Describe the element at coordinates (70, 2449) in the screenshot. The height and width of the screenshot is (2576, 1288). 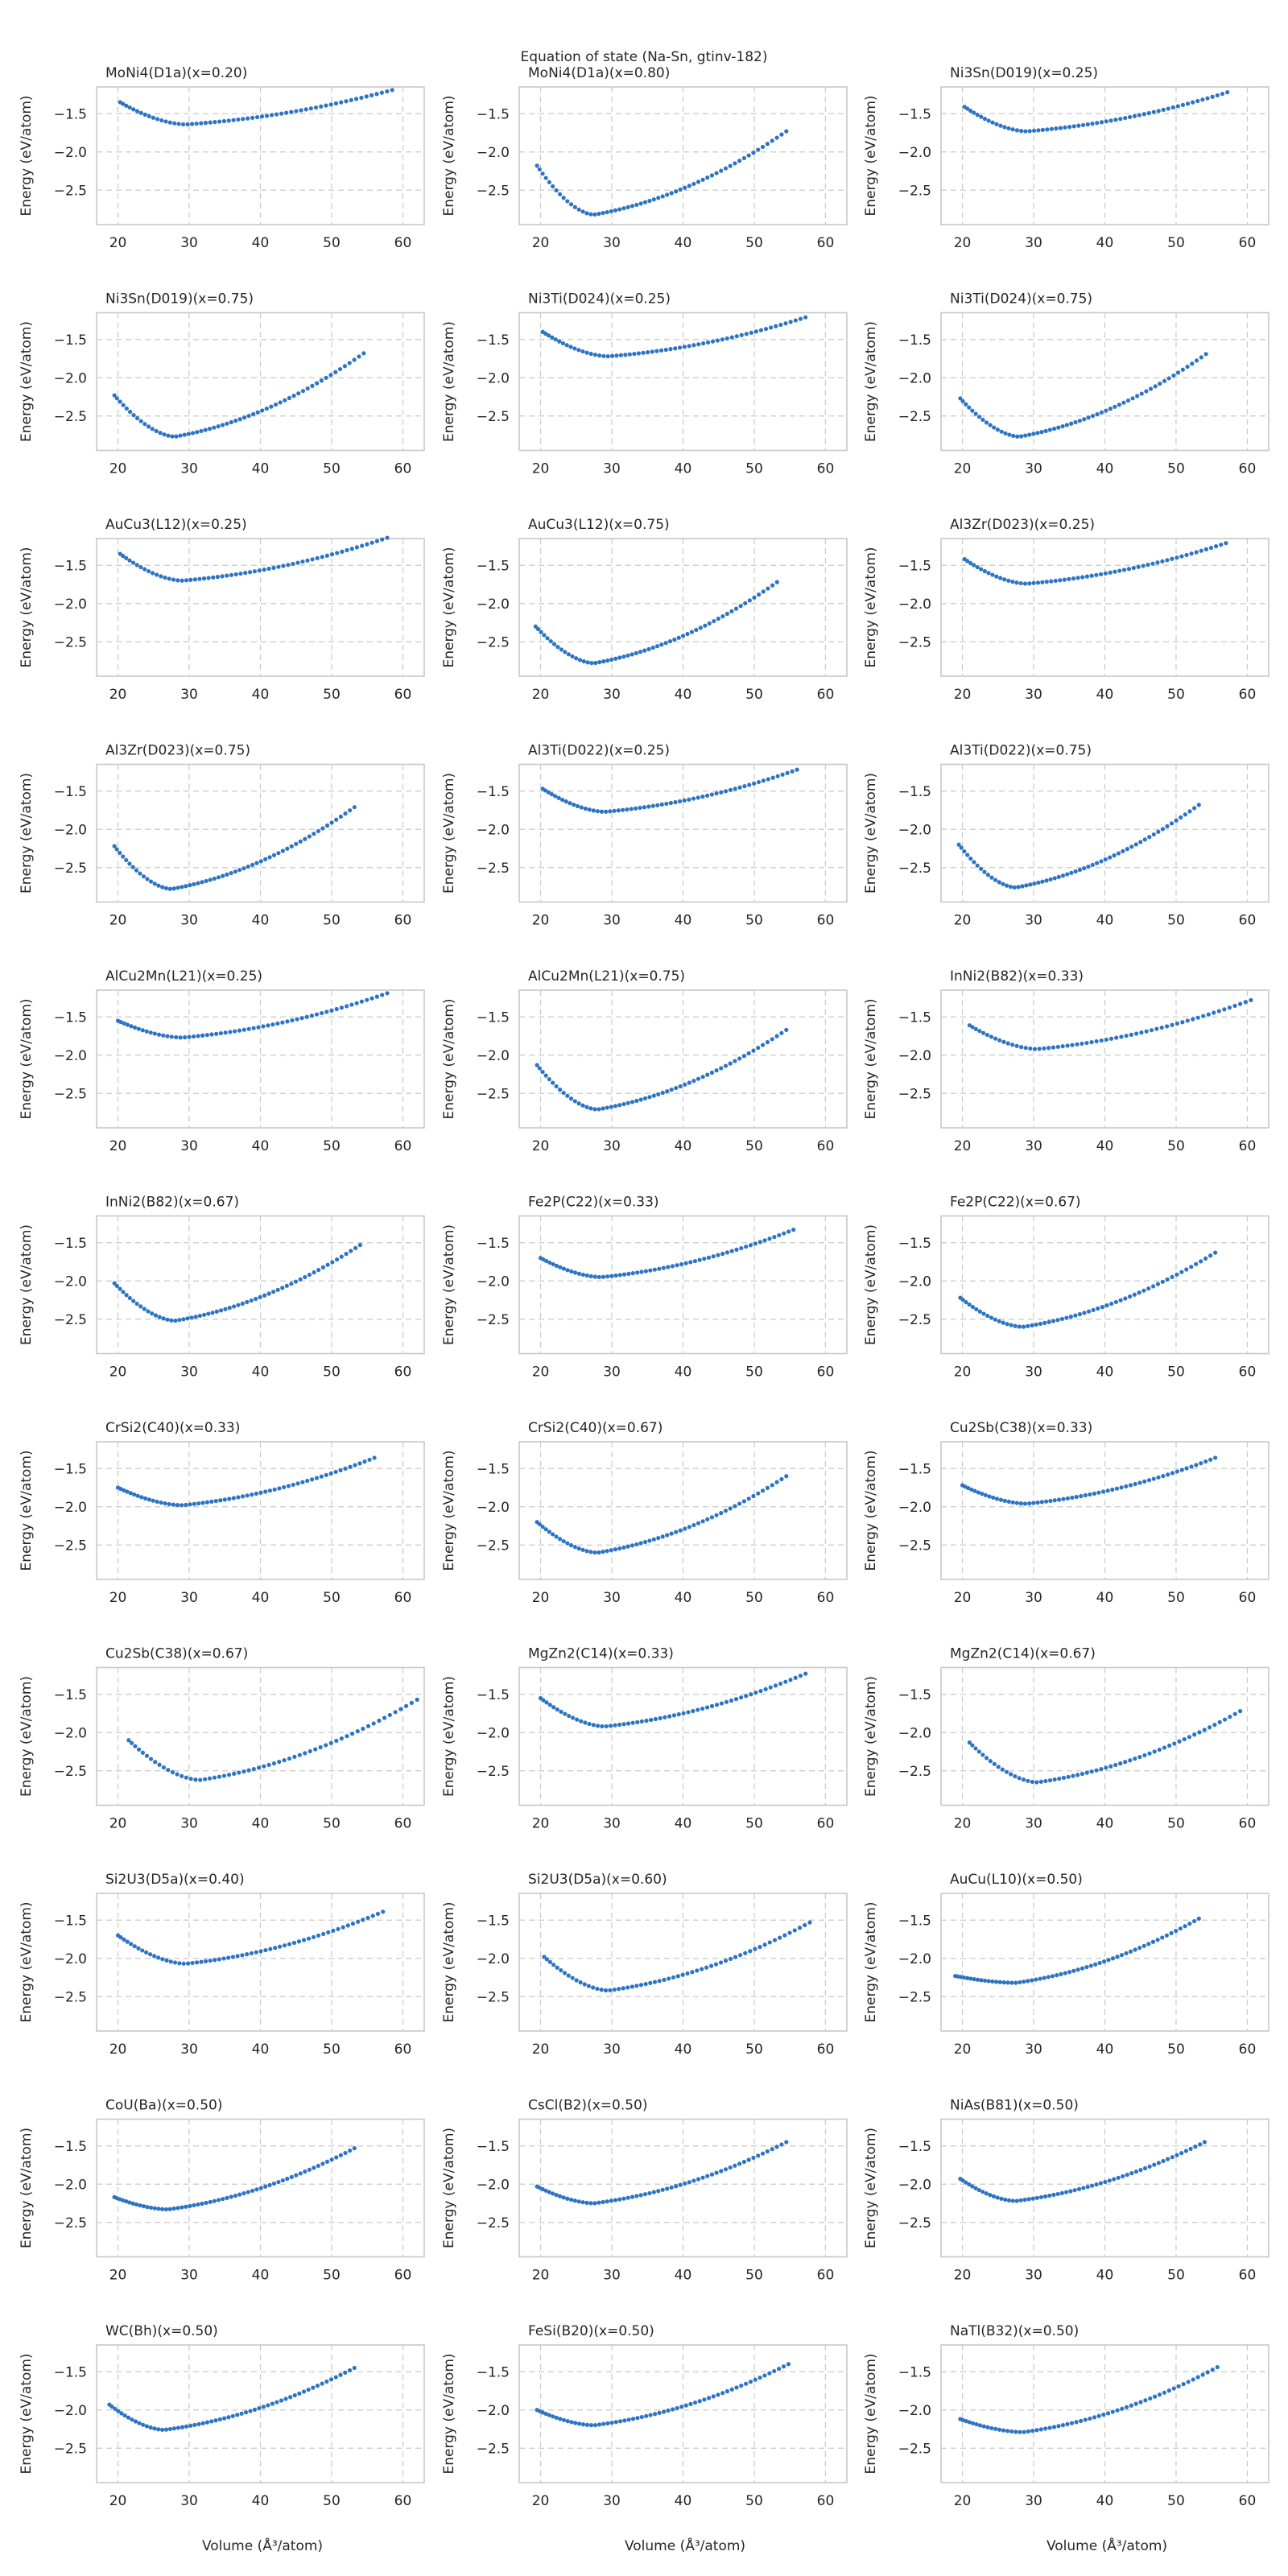
I see `y-tick-label: −2.5` at that location.